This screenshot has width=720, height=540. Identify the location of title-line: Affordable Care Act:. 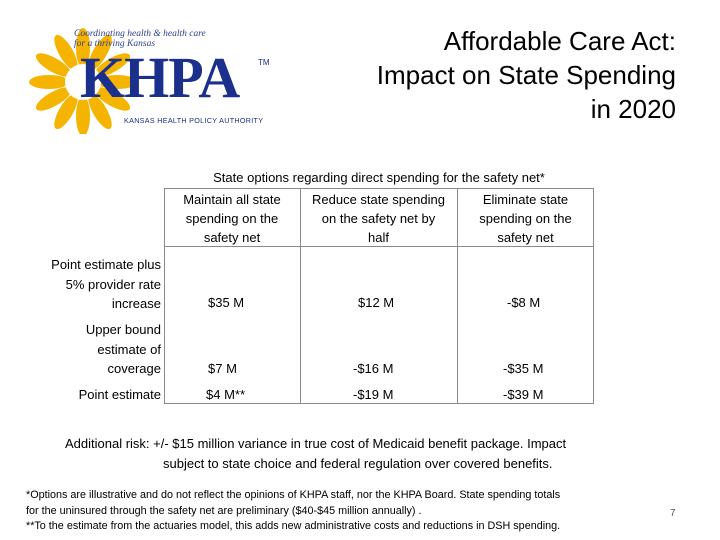
(559, 41).